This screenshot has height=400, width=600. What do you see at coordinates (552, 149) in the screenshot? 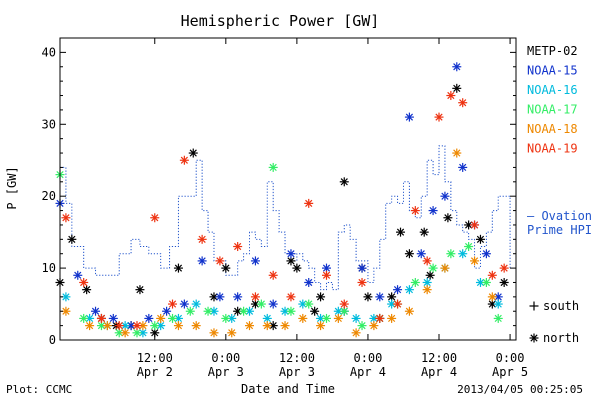
I see `legend-entry: NOAA-19` at bounding box center [552, 149].